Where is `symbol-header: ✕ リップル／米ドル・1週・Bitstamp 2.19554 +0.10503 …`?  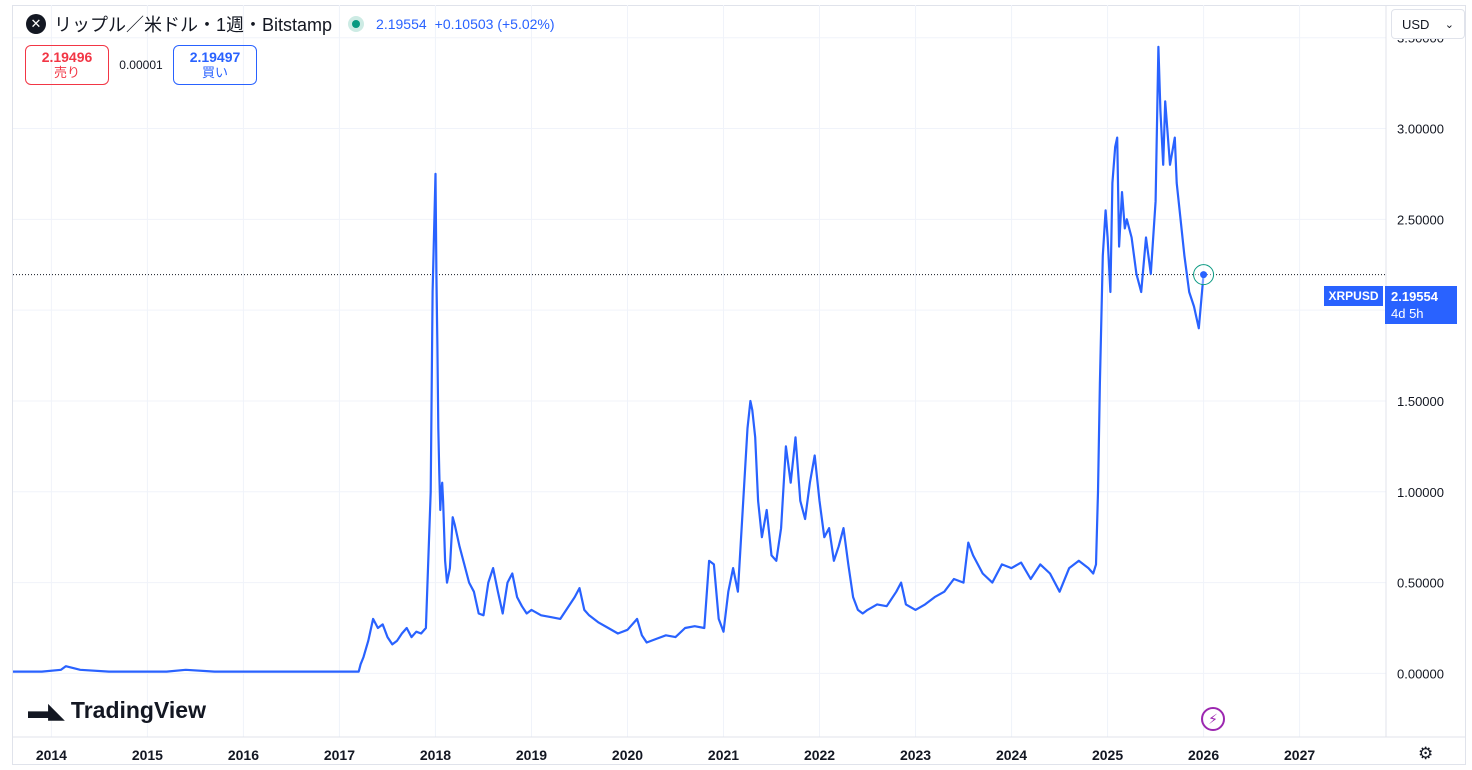
symbol-header: ✕ リップル／米ドル・1週・Bitstamp 2.19554 +0.10503 … is located at coordinates (290, 24).